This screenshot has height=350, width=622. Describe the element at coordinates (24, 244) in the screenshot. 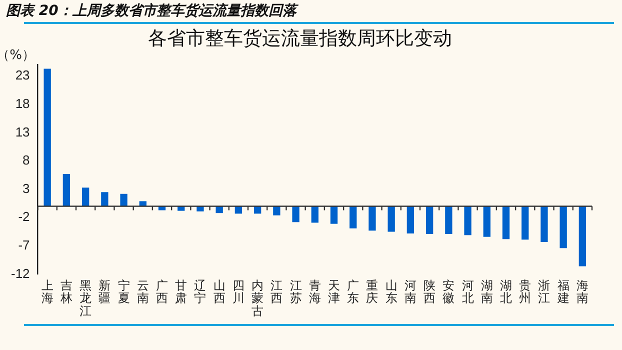

I see `y-tick-label: -7` at that location.